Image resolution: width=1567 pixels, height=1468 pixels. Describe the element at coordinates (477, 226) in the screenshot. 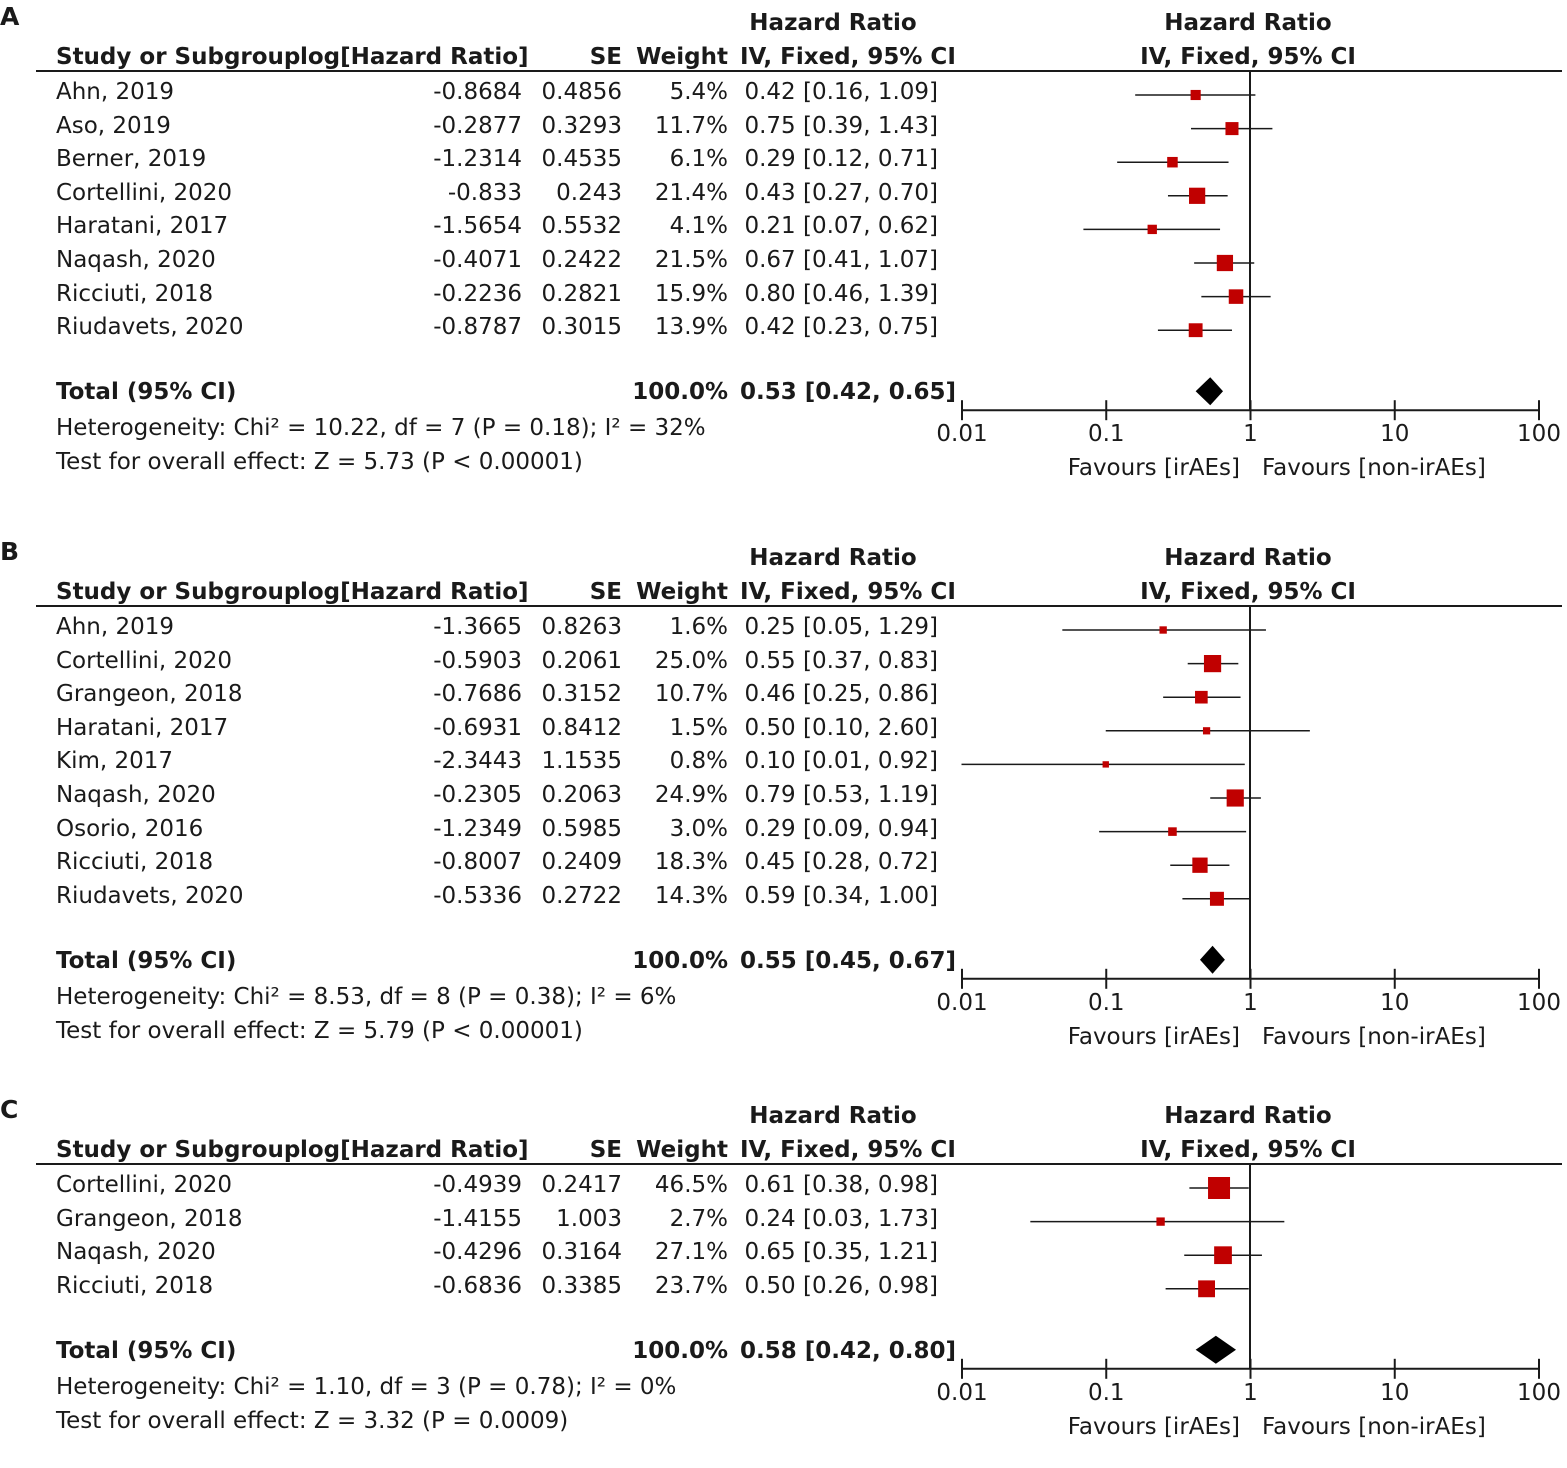

I see `loghr-value: -1.5654` at that location.